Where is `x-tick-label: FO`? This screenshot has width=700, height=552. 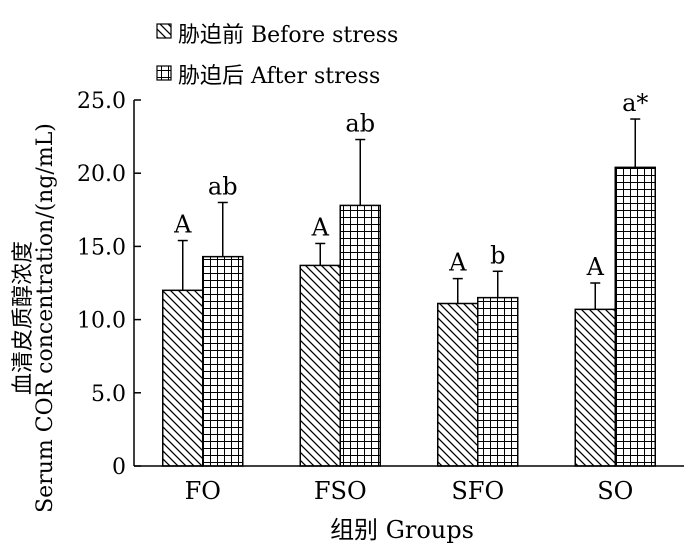
x-tick-label: FO is located at coordinates (203, 491).